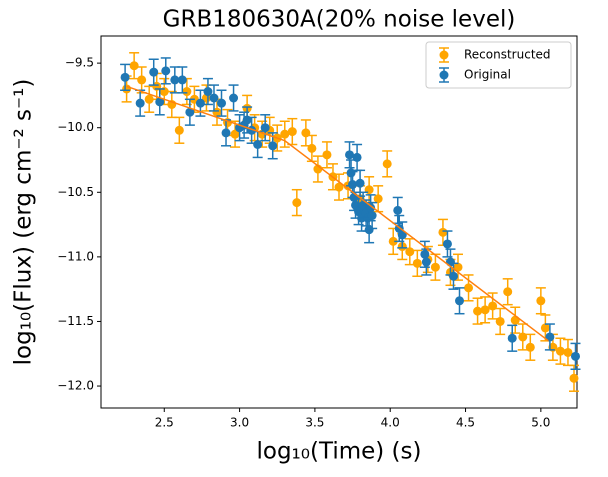  I want to click on y-tick-label: −10.0, so click(75, 127).